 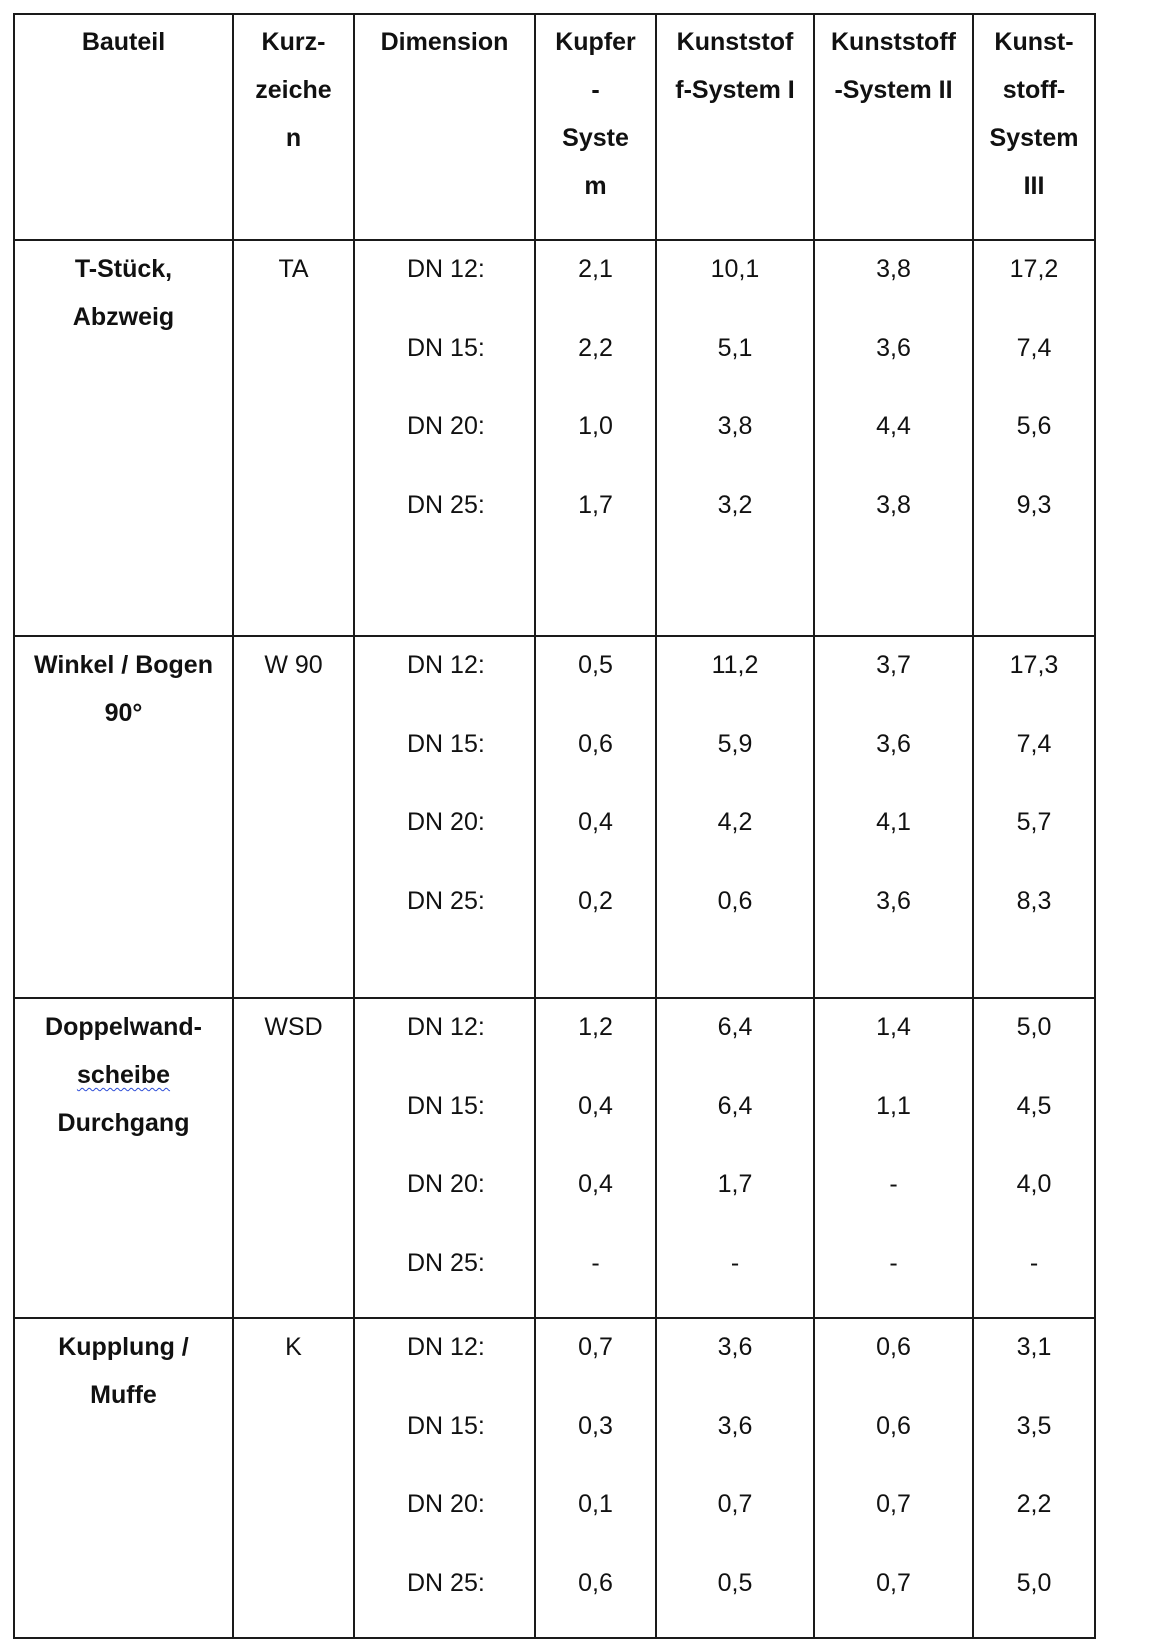 What do you see at coordinates (123, 1395) in the screenshot?
I see `component-name-line: Muffe` at bounding box center [123, 1395].